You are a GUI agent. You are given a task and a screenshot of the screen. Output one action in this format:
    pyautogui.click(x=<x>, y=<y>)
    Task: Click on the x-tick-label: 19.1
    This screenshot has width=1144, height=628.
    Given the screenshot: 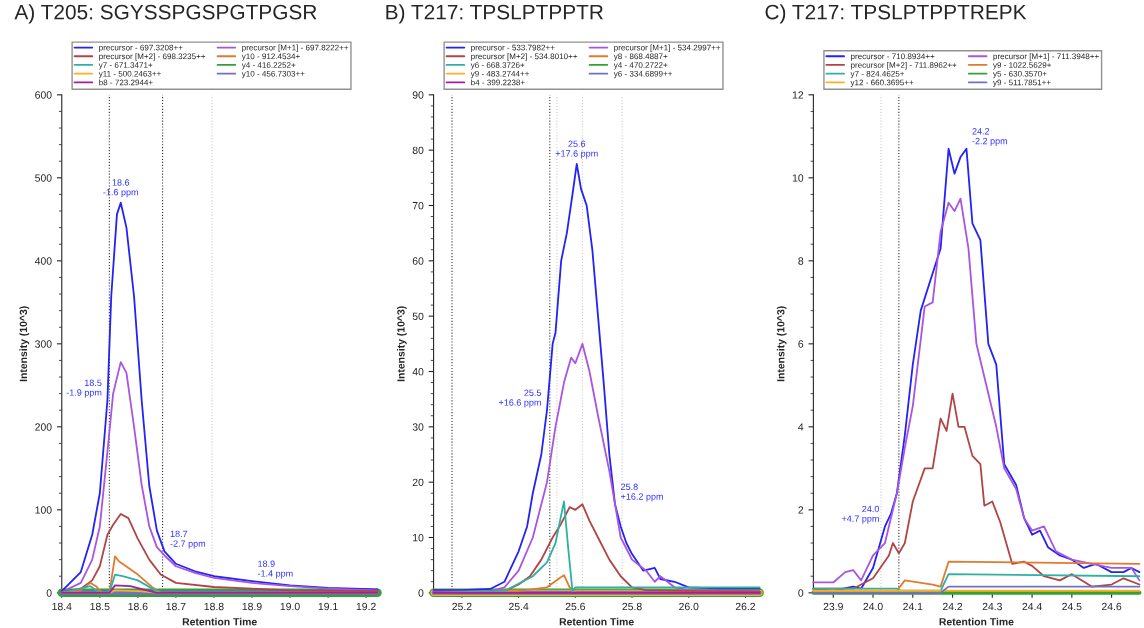 What is the action you would take?
    pyautogui.click(x=328, y=606)
    